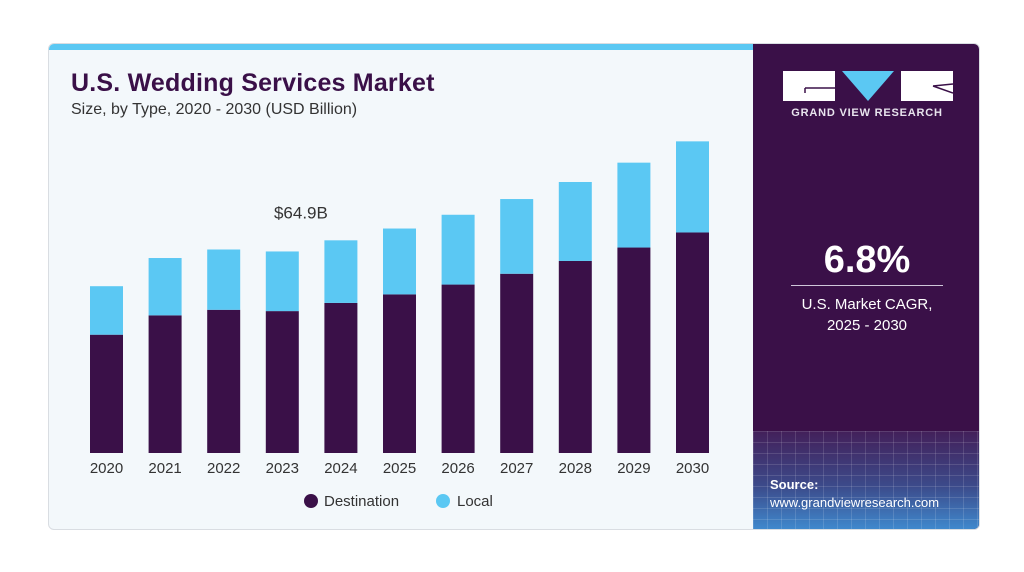 This screenshot has width=1024, height=572. I want to click on x-tick-label-2020: 2020, so click(106, 468).